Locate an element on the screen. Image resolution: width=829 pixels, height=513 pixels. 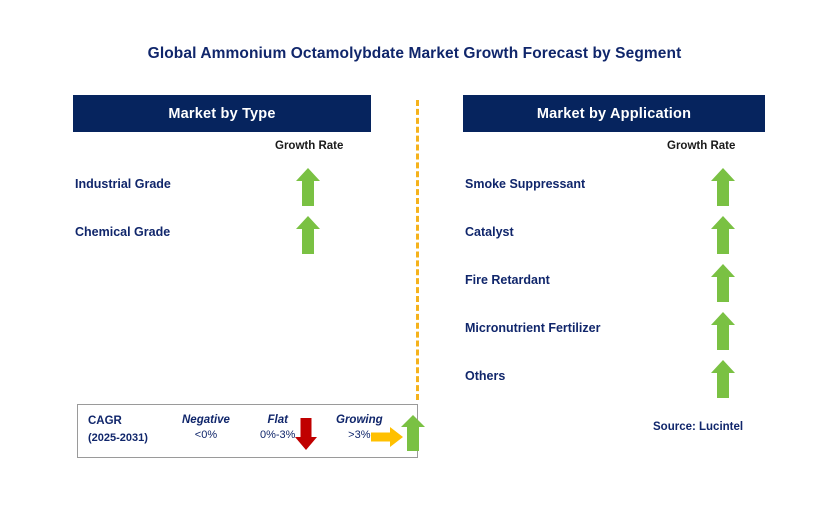
legend-cagr-years: (2025-2031) is located at coordinates (118, 438).